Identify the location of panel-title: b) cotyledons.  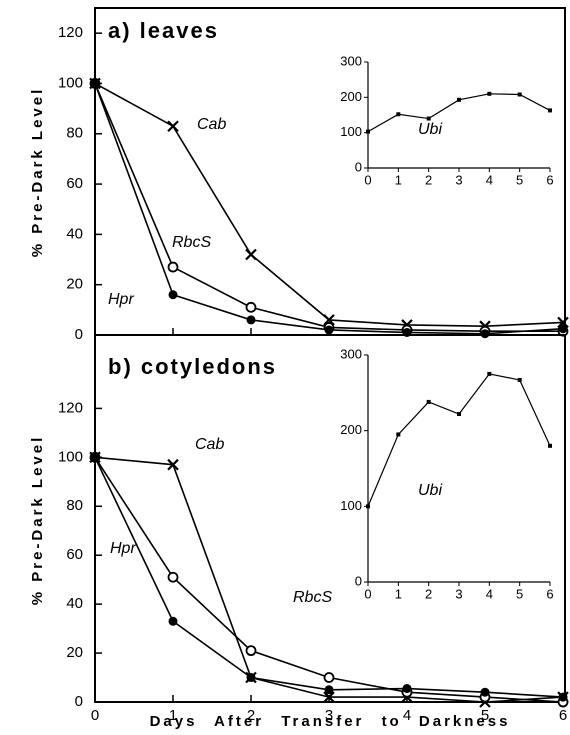
(192, 366).